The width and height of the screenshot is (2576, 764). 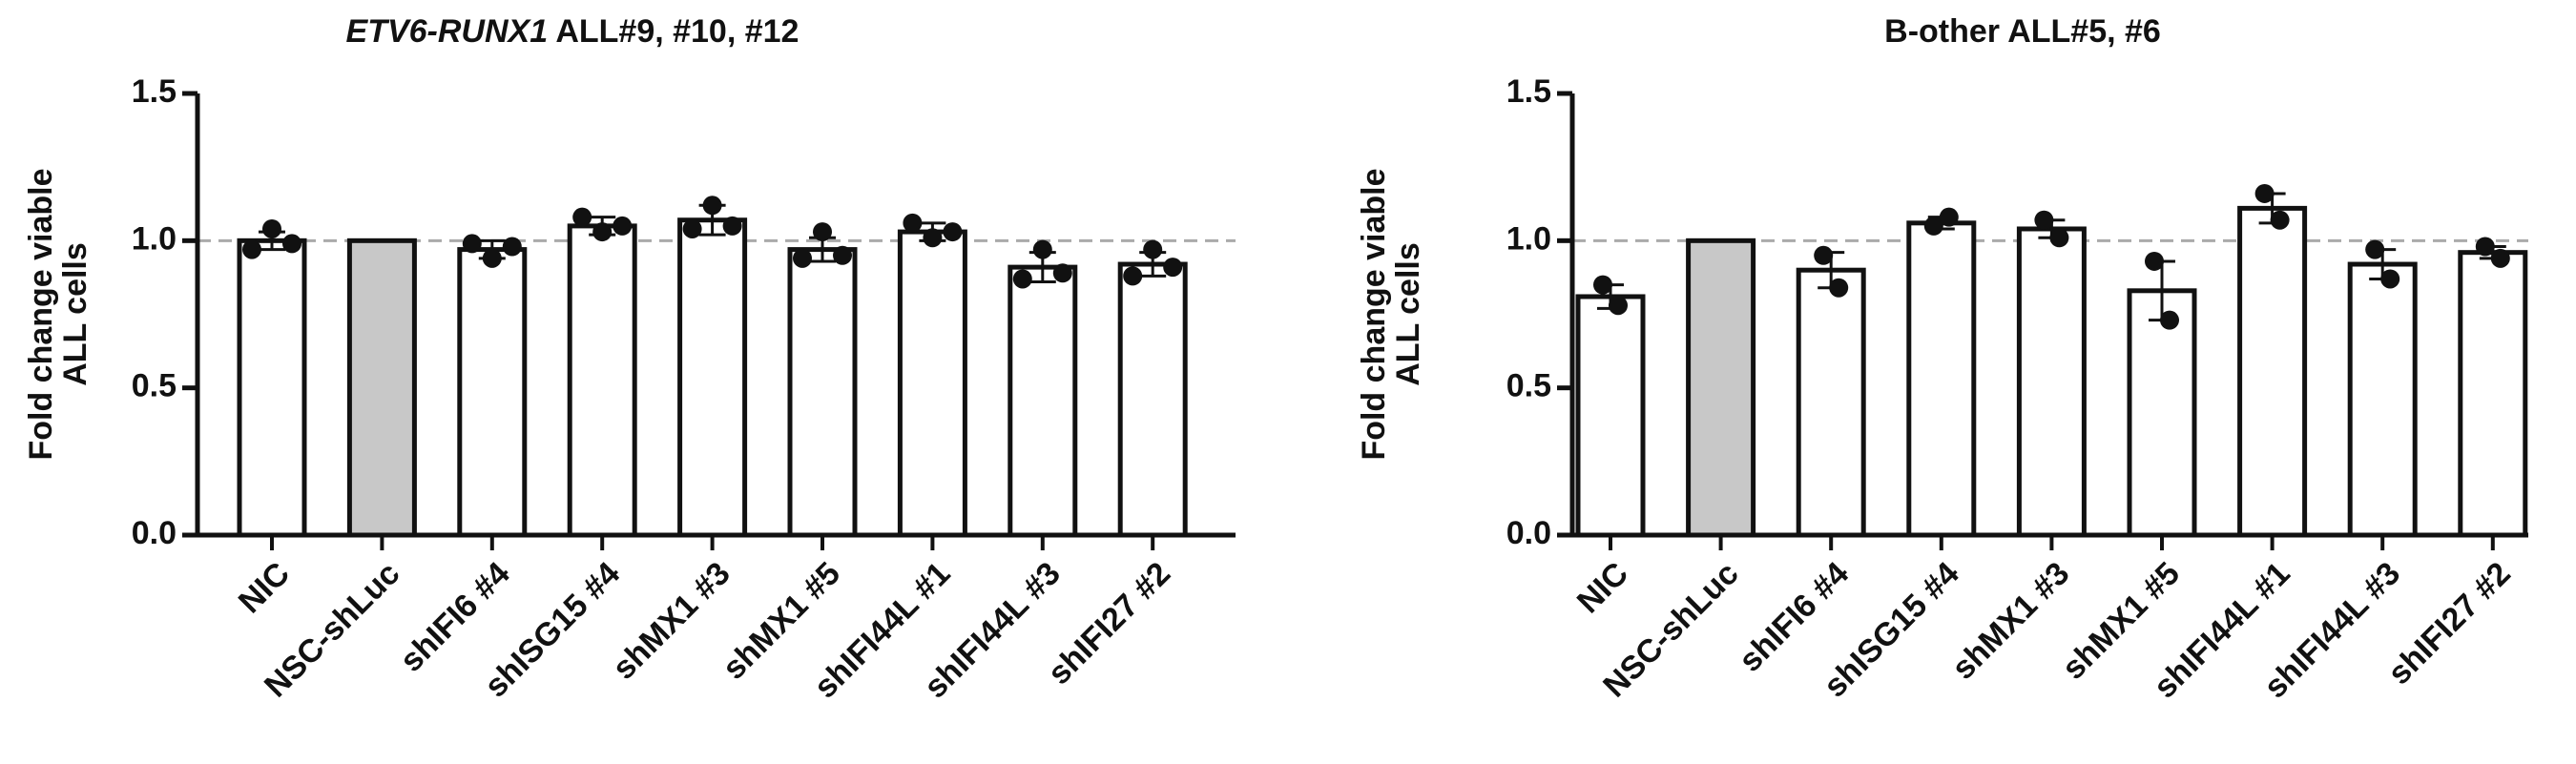 I want to click on title-italic: ETV6-RUNX1, so click(x=447, y=31).